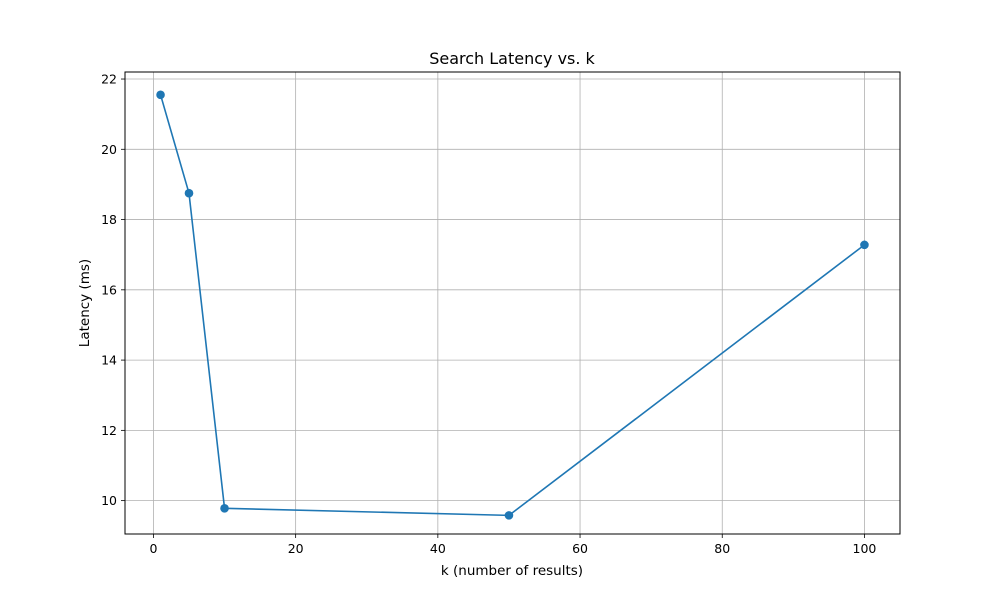 This screenshot has height=600, width=1000. What do you see at coordinates (512, 58) in the screenshot?
I see `chart-title: Search Latency vs. k` at bounding box center [512, 58].